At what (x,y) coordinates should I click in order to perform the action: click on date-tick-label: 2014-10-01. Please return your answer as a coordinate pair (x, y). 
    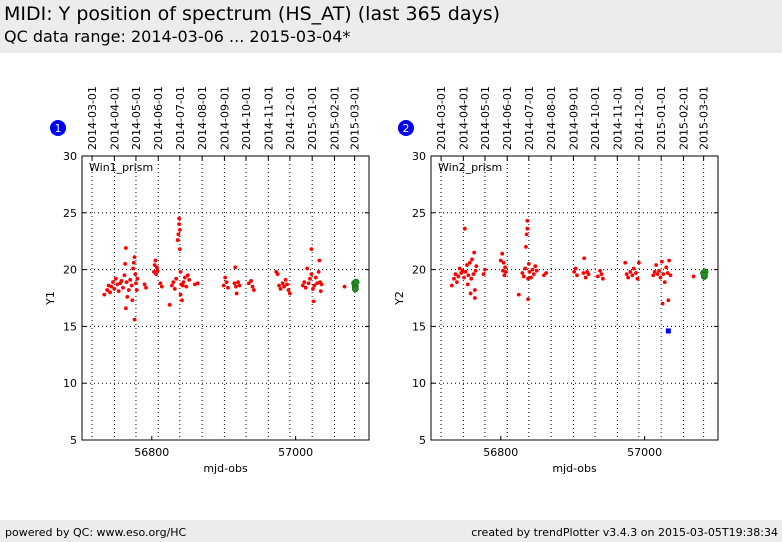
    Looking at the image, I should click on (246, 118).